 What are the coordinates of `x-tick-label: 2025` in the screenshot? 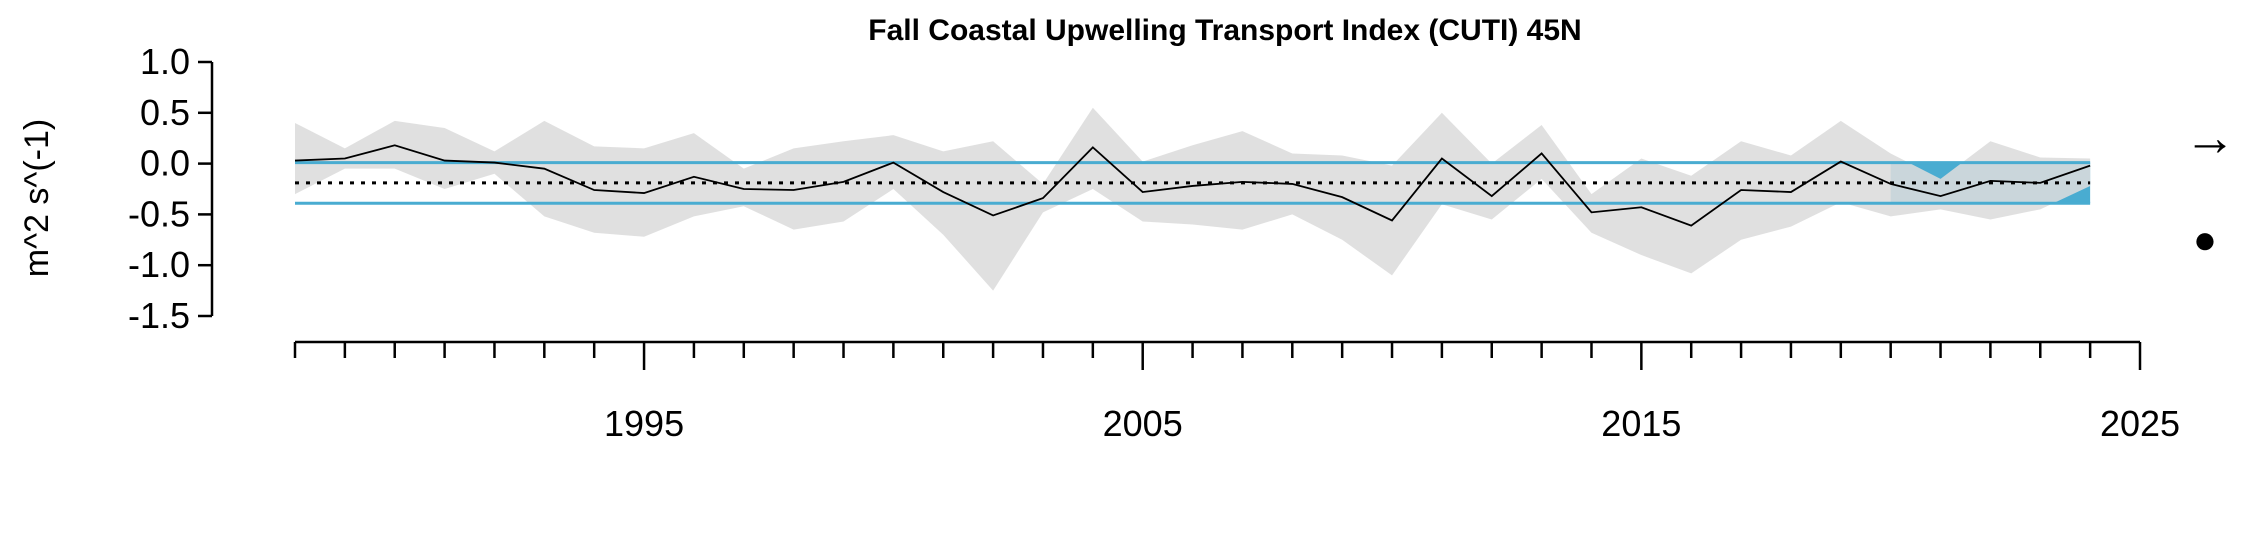 It's located at (2140, 423).